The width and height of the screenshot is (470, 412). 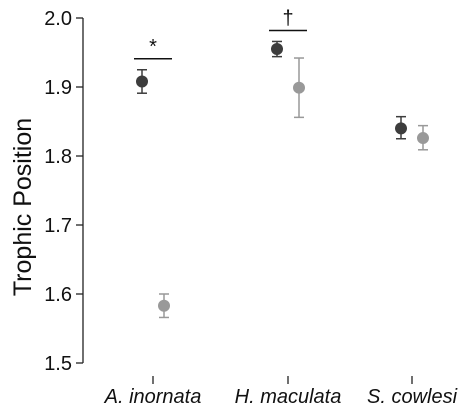 What do you see at coordinates (288, 397) in the screenshot?
I see `x-tick-label: H. maculata` at bounding box center [288, 397].